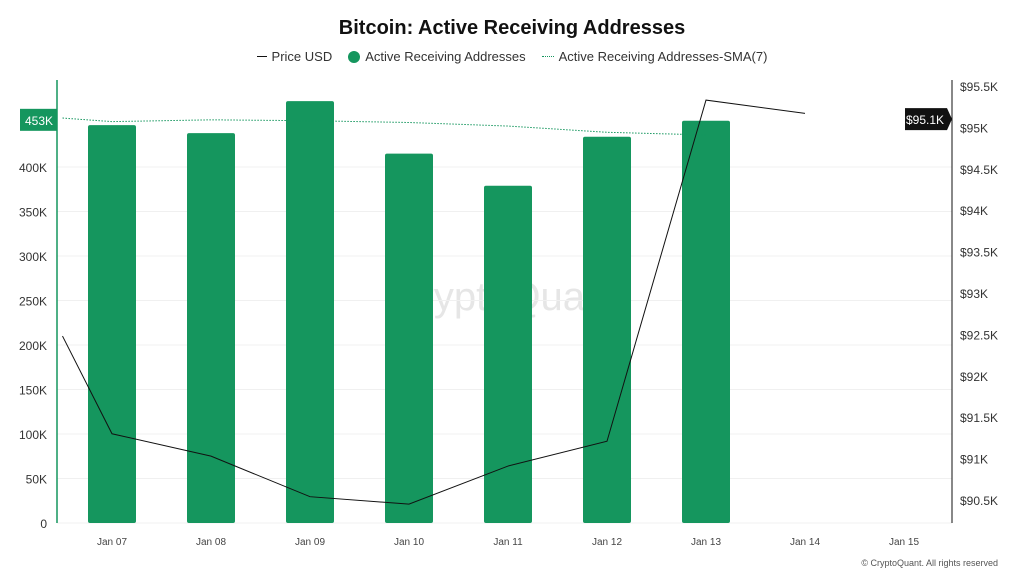  Describe the element at coordinates (805, 542) in the screenshot. I see `x-tick-label: Jan 14` at that location.